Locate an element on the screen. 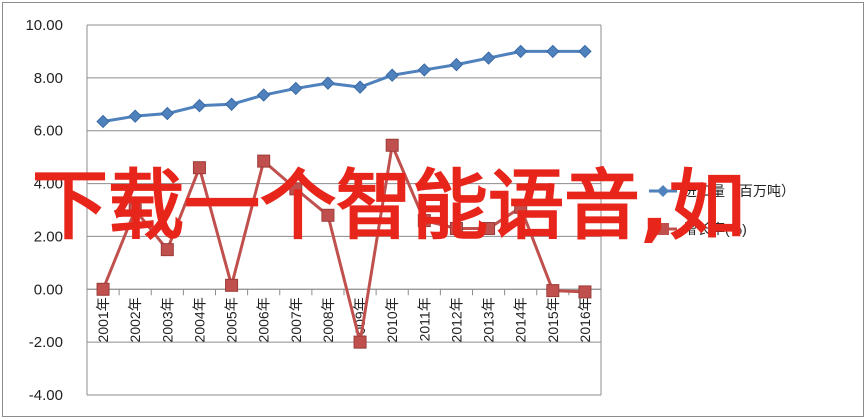 Image resolution: width=867 pixels, height=420 pixels. y-tick-label: 6.00 is located at coordinates (48, 131).